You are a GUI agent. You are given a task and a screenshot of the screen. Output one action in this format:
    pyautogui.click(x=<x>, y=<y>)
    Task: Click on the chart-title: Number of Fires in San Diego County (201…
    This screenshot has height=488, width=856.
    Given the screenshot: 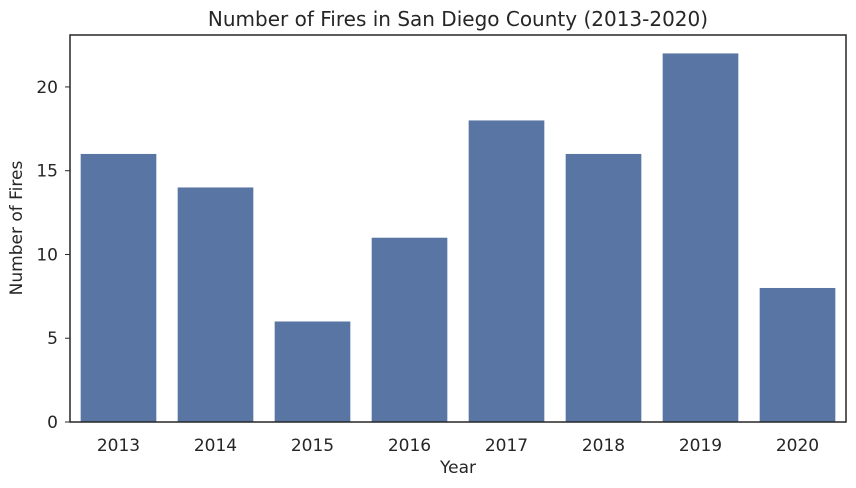 What is the action you would take?
    pyautogui.click(x=458, y=19)
    